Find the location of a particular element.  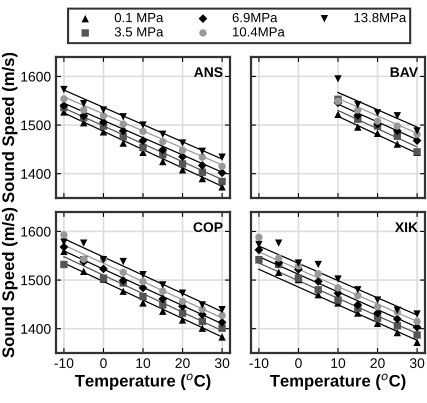

y-tick-label: 1500 is located at coordinates (36, 280).